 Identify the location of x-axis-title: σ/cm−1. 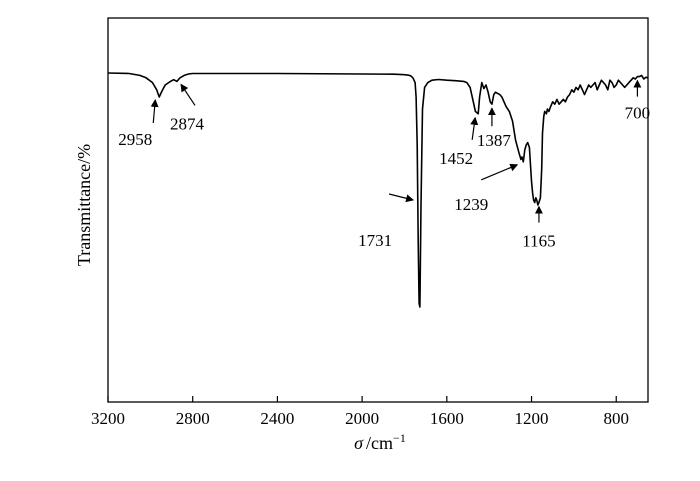
(380, 442).